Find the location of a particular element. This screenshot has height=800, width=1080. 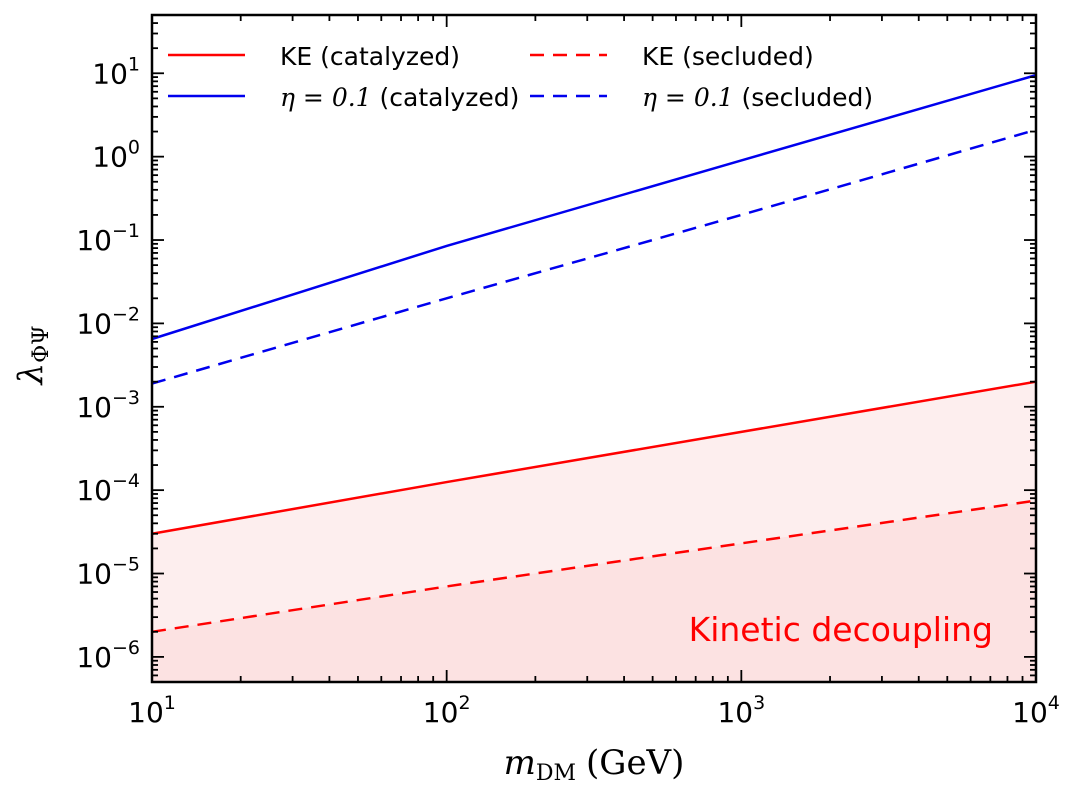

y-tick-label: 10⁻² is located at coordinates (108, 321).